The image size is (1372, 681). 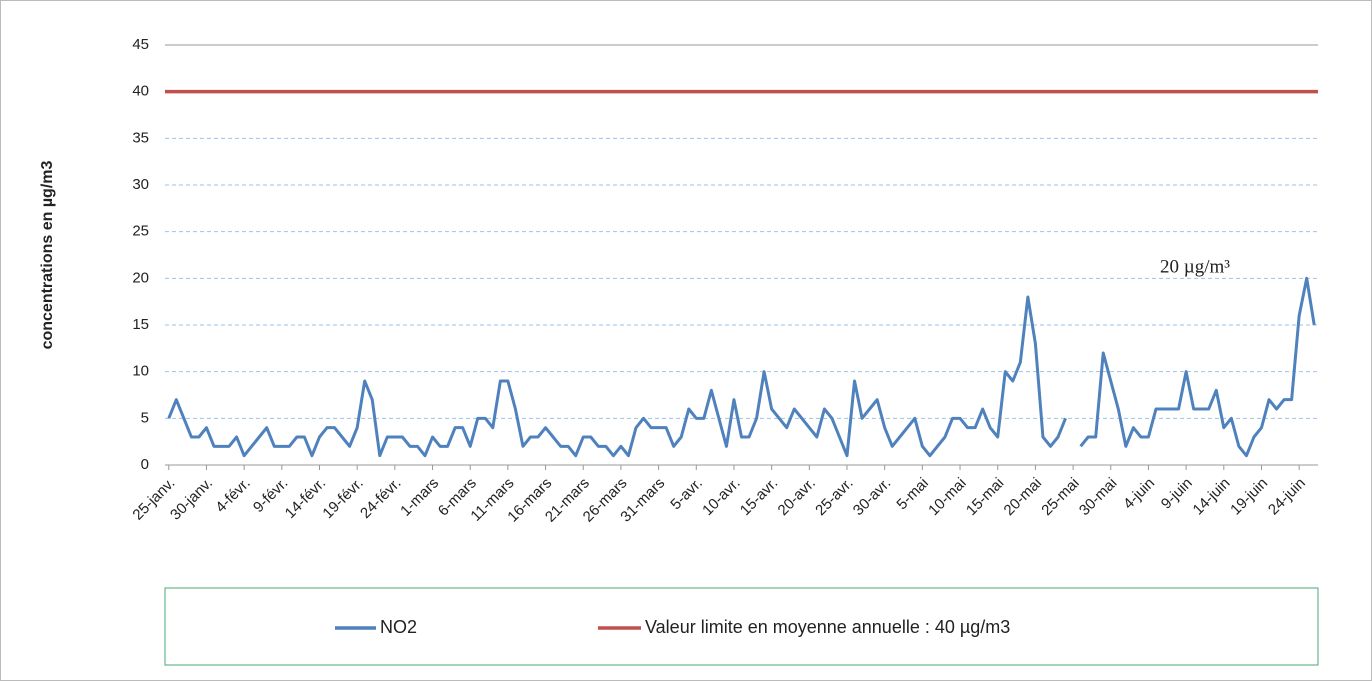 What do you see at coordinates (47, 254) in the screenshot?
I see `y-axis-label: concentrations en µg/m3` at bounding box center [47, 254].